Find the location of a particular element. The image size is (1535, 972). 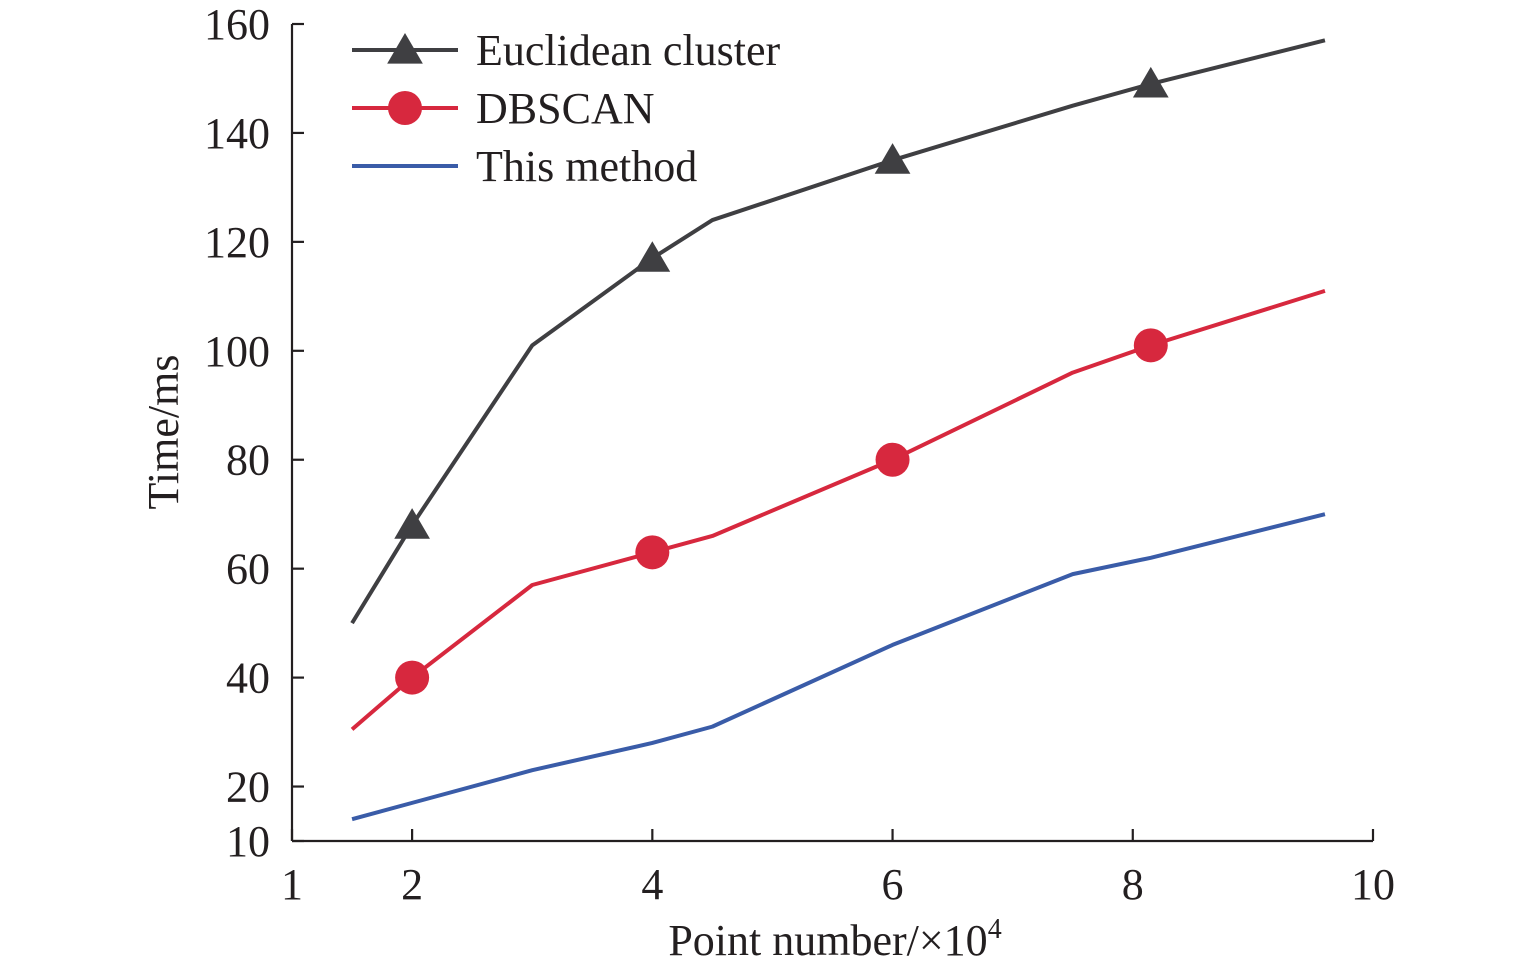

y-tick-label: 60 is located at coordinates (248, 569).